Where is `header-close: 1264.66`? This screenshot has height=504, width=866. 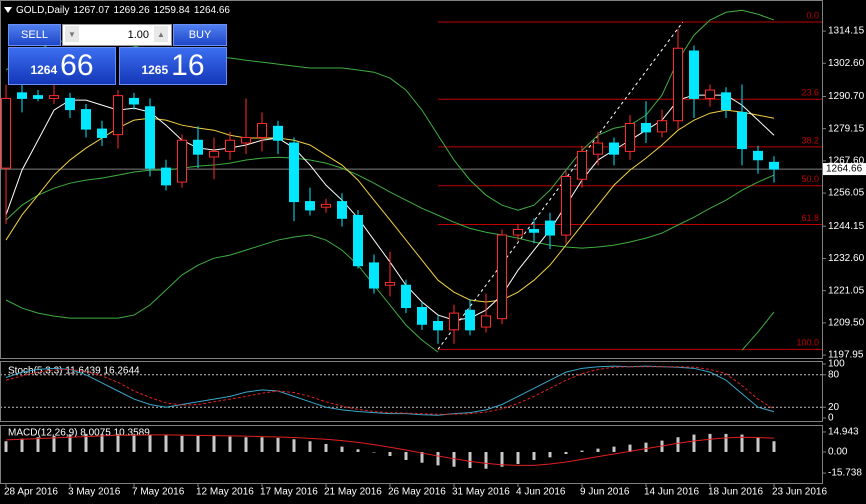 header-close: 1264.66 is located at coordinates (211, 10).